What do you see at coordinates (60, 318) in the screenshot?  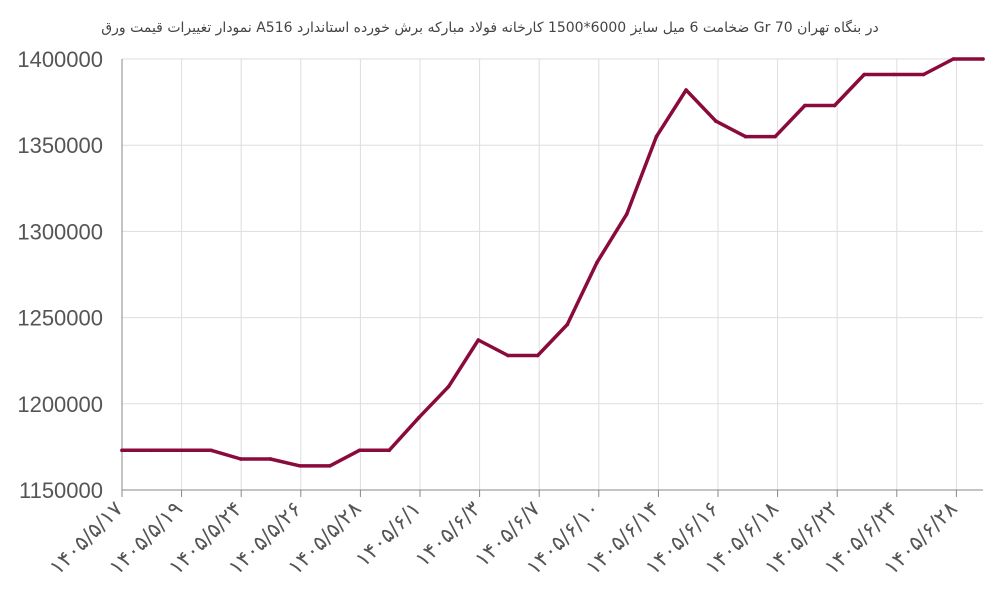 I see `y-tick-label: 1250000` at bounding box center [60, 318].